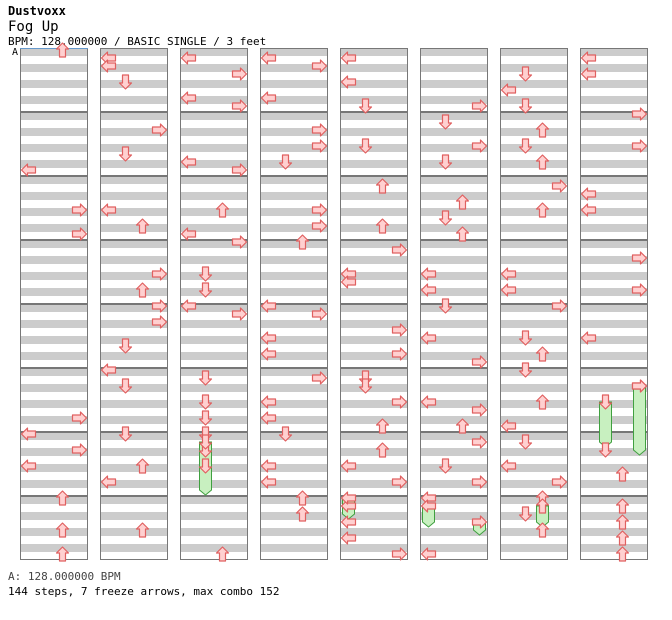 The image size is (672, 620). What do you see at coordinates (137, 41) in the screenshot?
I see `chart-info: BPM: 128.000000 / BASIC SINGLE / 3 feet` at bounding box center [137, 41].